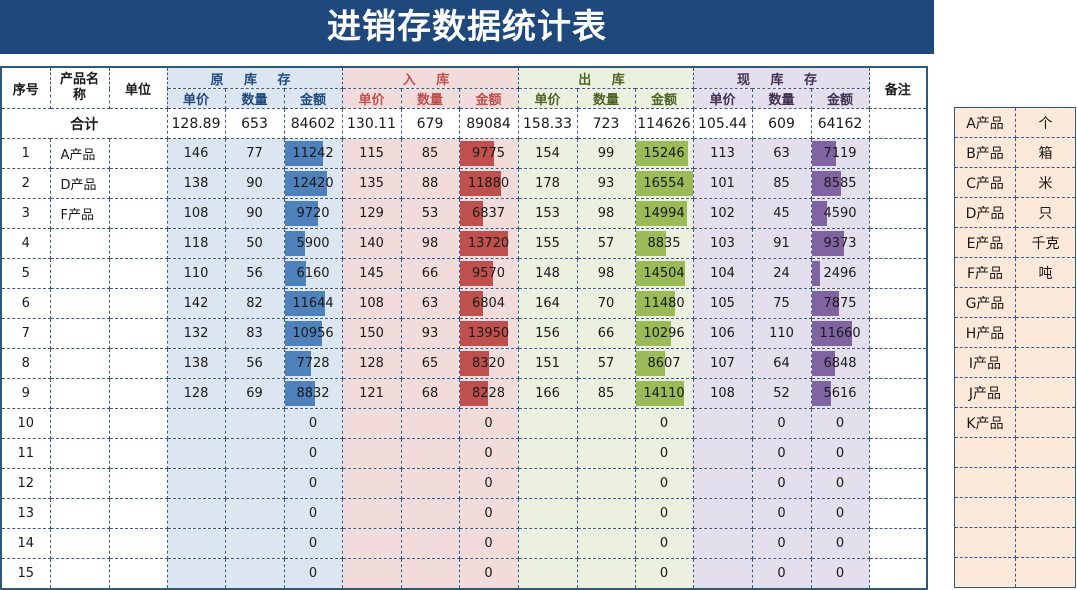 The image size is (1077, 590). What do you see at coordinates (254, 98) in the screenshot?
I see `subheader-original-qty: 数量` at bounding box center [254, 98].